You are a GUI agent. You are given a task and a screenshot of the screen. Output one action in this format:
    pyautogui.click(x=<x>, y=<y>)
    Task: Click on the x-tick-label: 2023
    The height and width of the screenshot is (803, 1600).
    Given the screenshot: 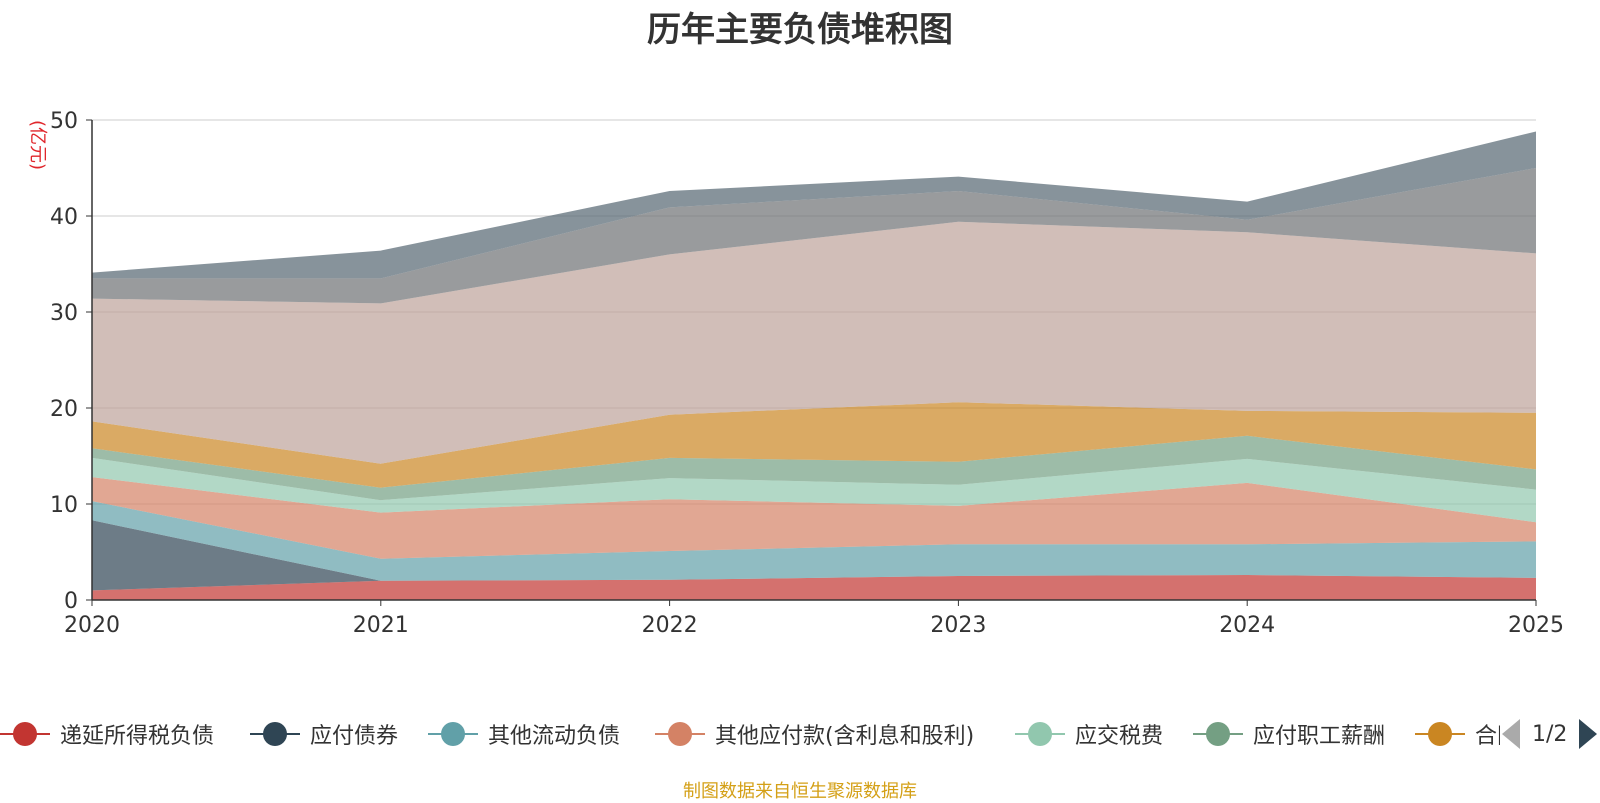 What is the action you would take?
    pyautogui.click(x=958, y=625)
    